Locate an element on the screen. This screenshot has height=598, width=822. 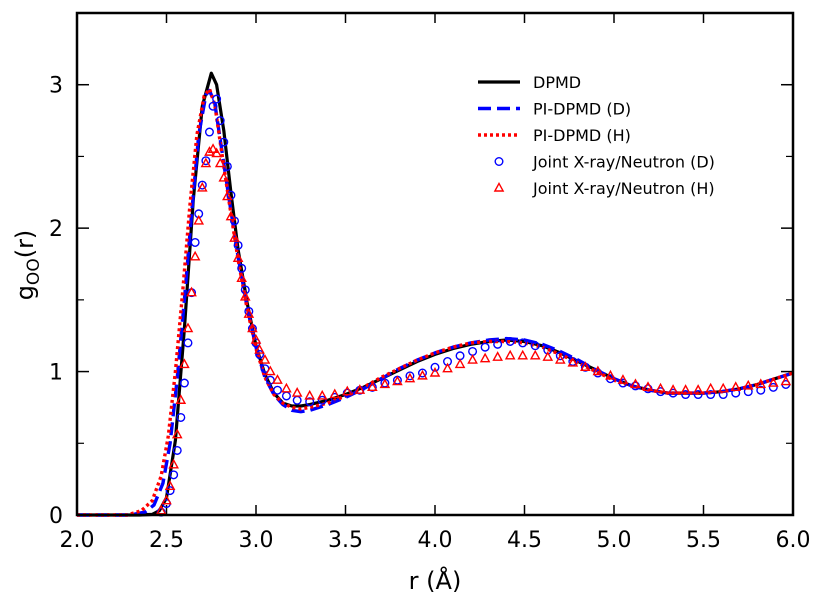
x-tick-label: 2.5 is located at coordinates (166, 540).